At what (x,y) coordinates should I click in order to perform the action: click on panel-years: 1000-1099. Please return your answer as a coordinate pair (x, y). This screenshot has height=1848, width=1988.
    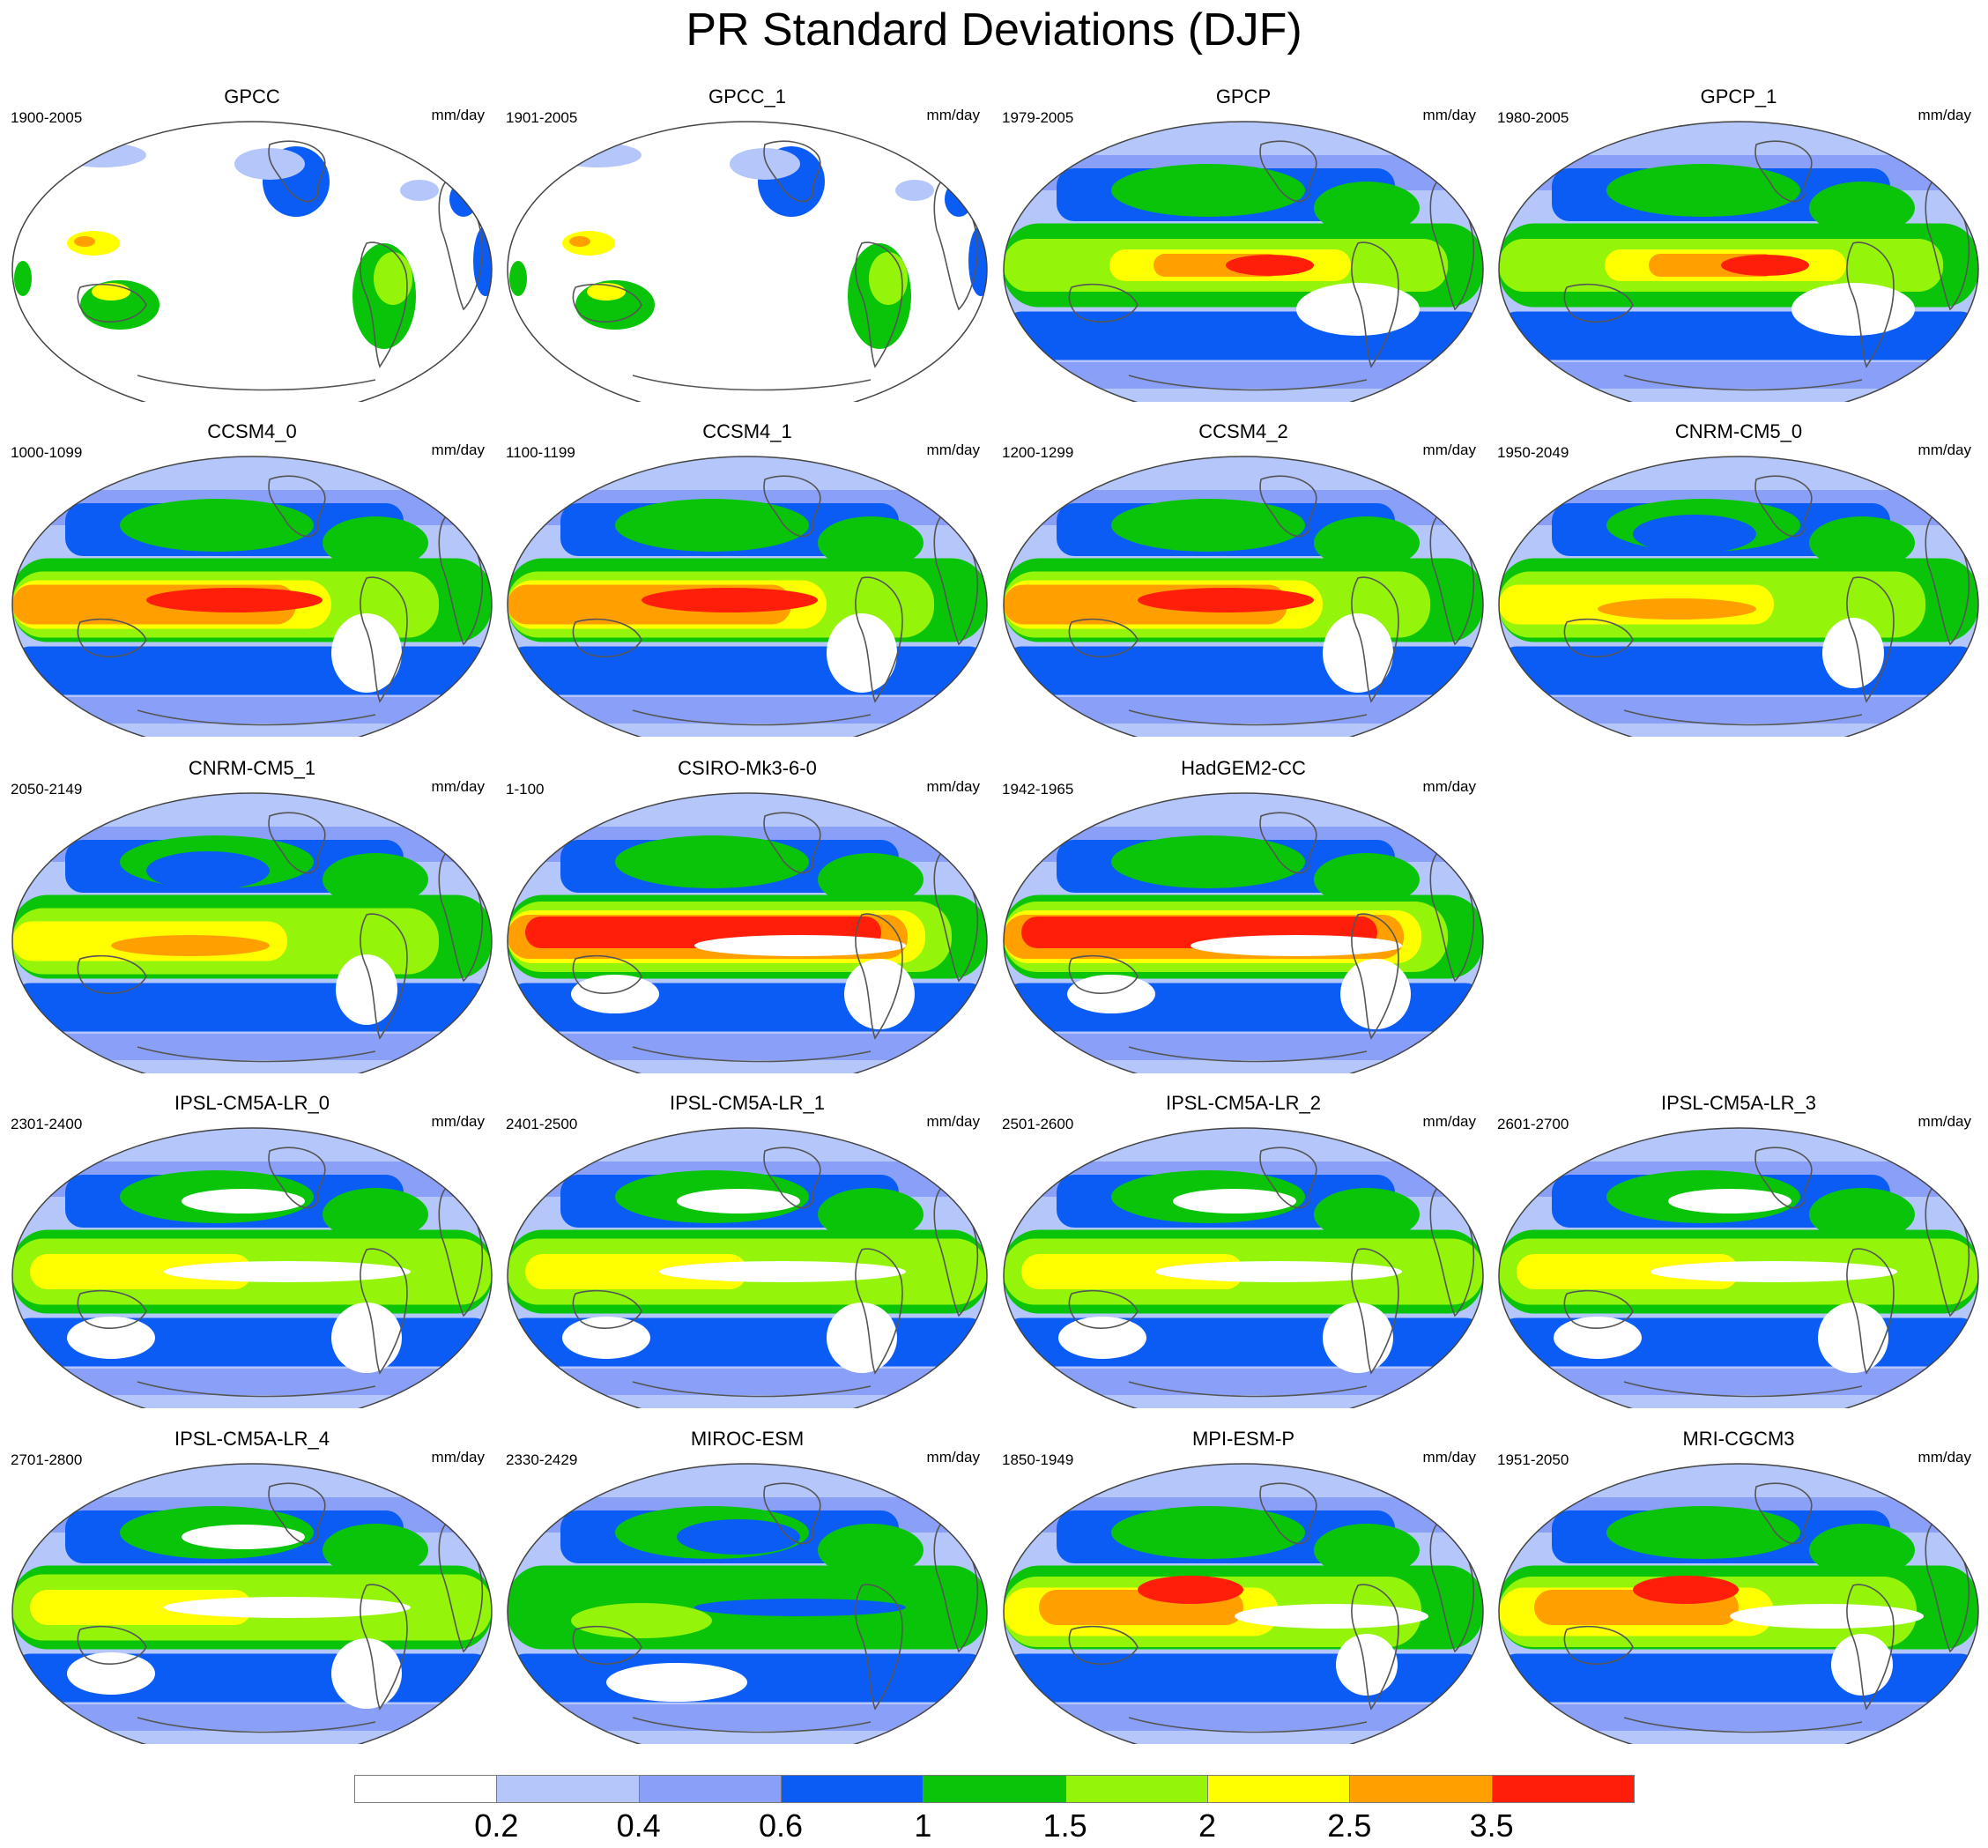
    Looking at the image, I should click on (47, 452).